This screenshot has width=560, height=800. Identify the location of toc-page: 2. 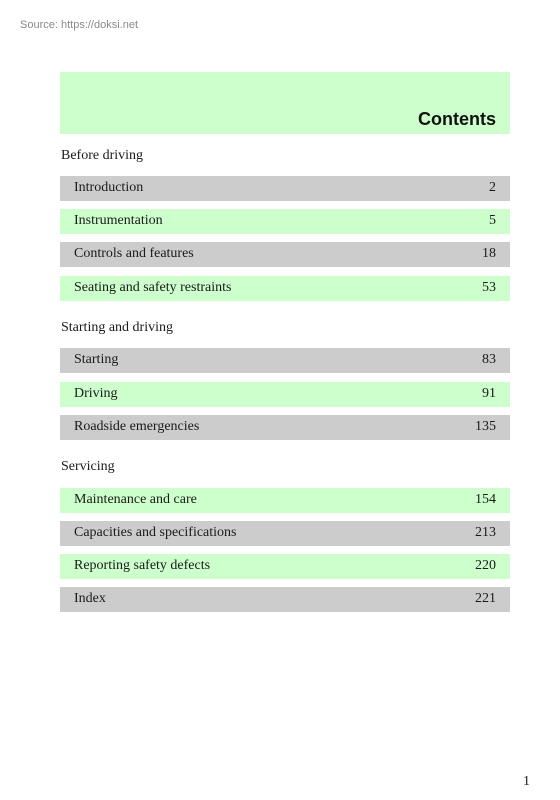
(492, 187).